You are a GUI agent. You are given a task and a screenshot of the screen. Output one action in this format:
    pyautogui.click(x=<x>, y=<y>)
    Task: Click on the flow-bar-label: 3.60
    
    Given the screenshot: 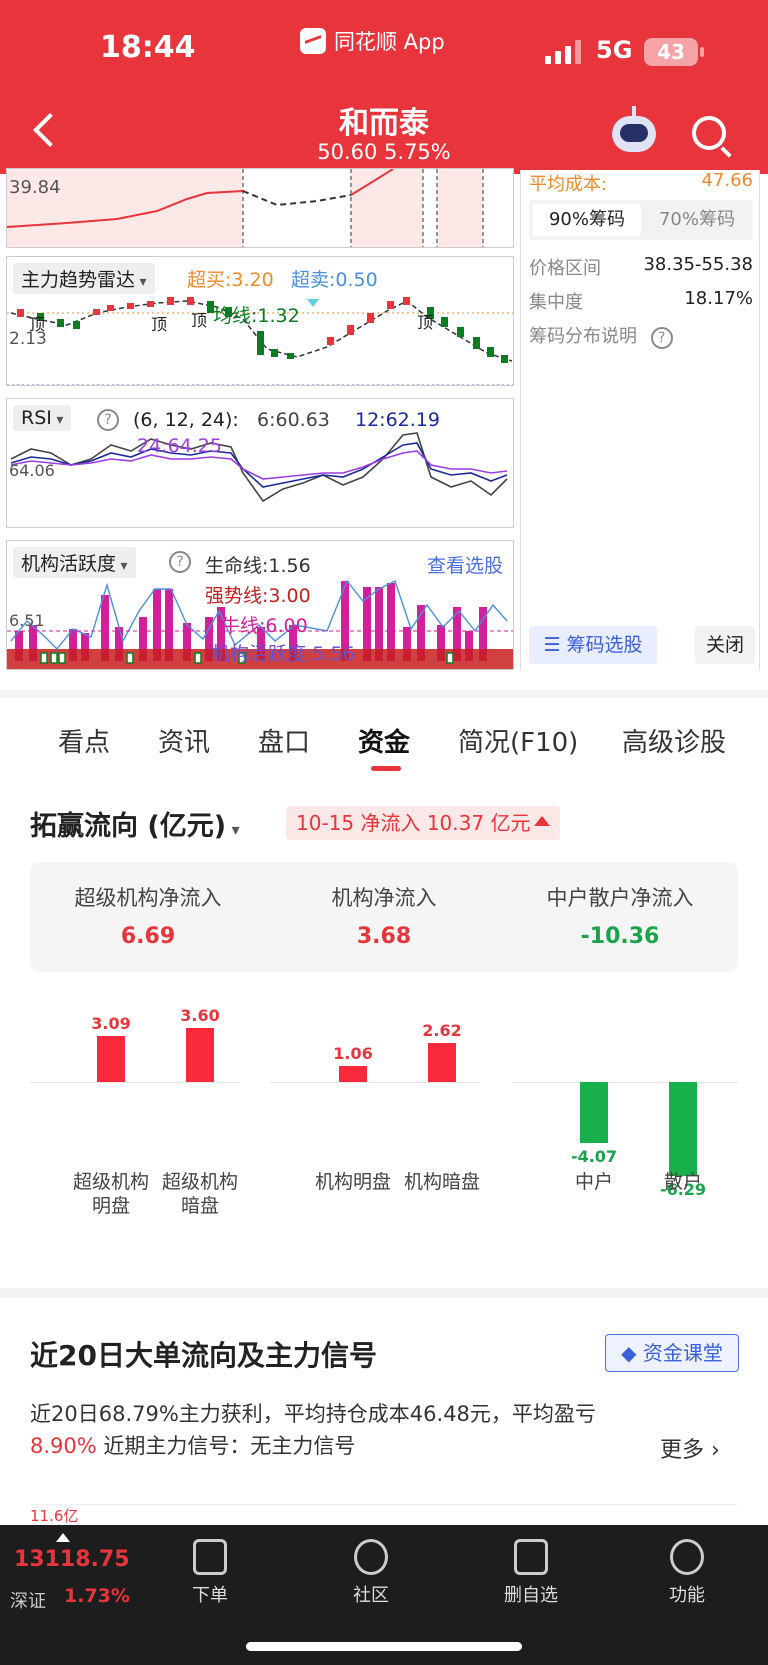 What is the action you would take?
    pyautogui.click(x=200, y=1015)
    